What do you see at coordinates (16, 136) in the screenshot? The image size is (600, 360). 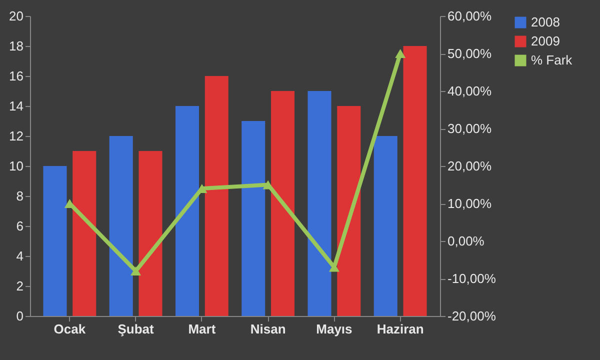 I see `y-tick-label: 12` at bounding box center [16, 136].